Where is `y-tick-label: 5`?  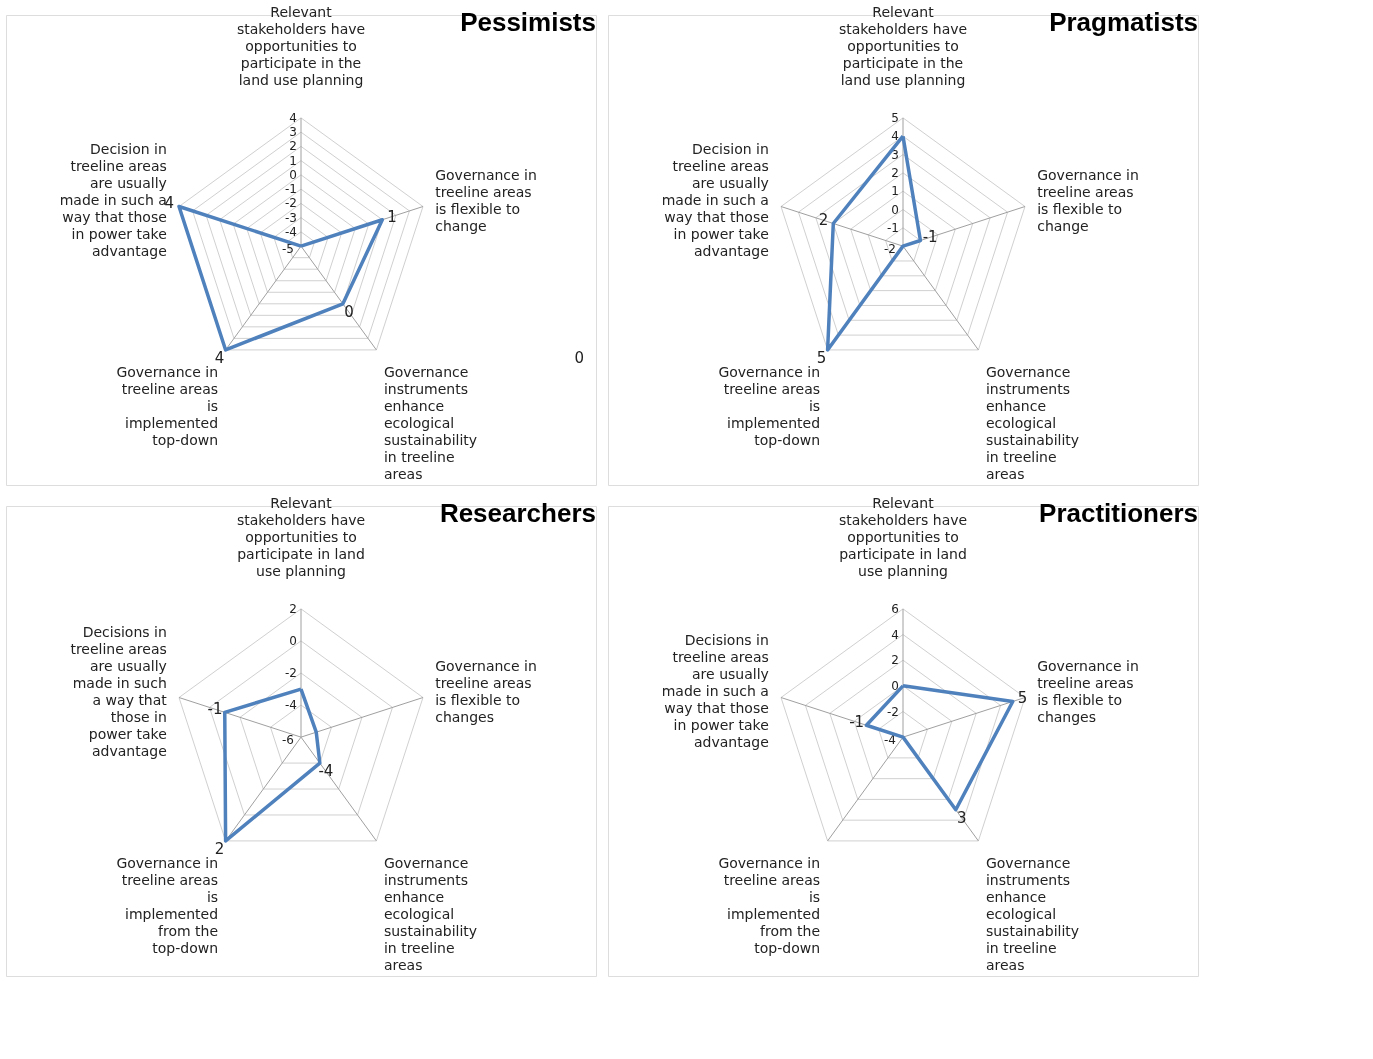 y-tick-label: 5 is located at coordinates (895, 117).